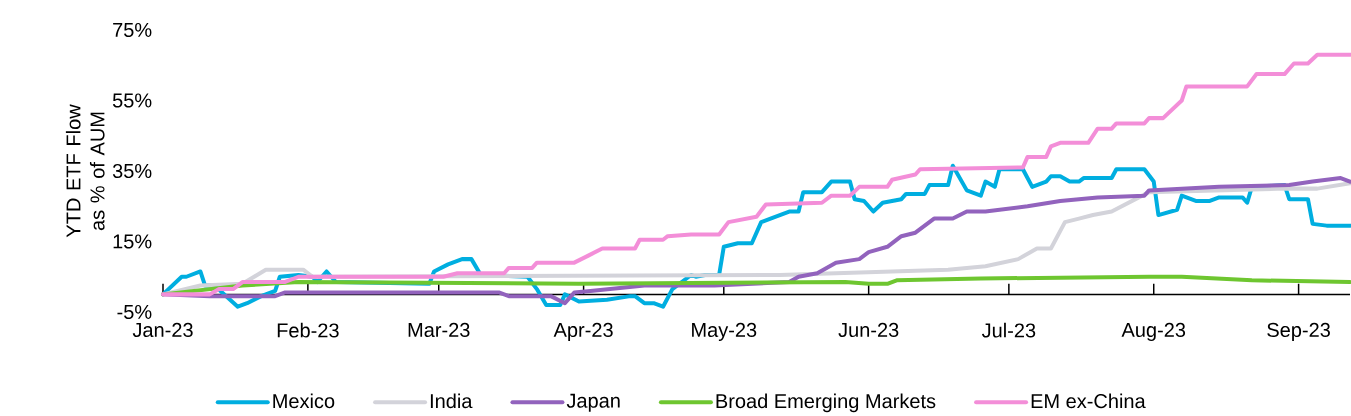  What do you see at coordinates (85, 171) in the screenshot?
I see `y-axis-title: YTD ETF Flow as % of AUM` at bounding box center [85, 171].